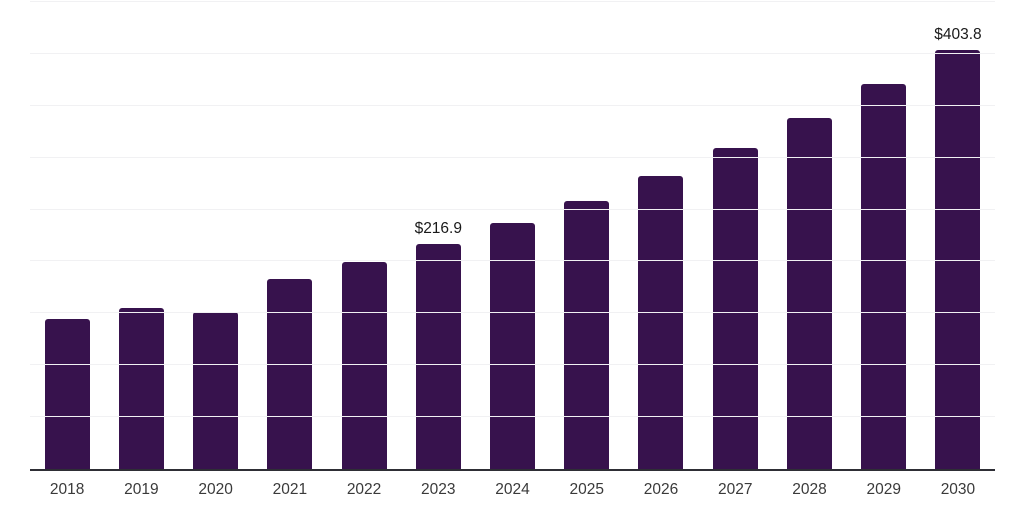 The image size is (1024, 512). I want to click on bar-slot-2029, so click(884, 235).